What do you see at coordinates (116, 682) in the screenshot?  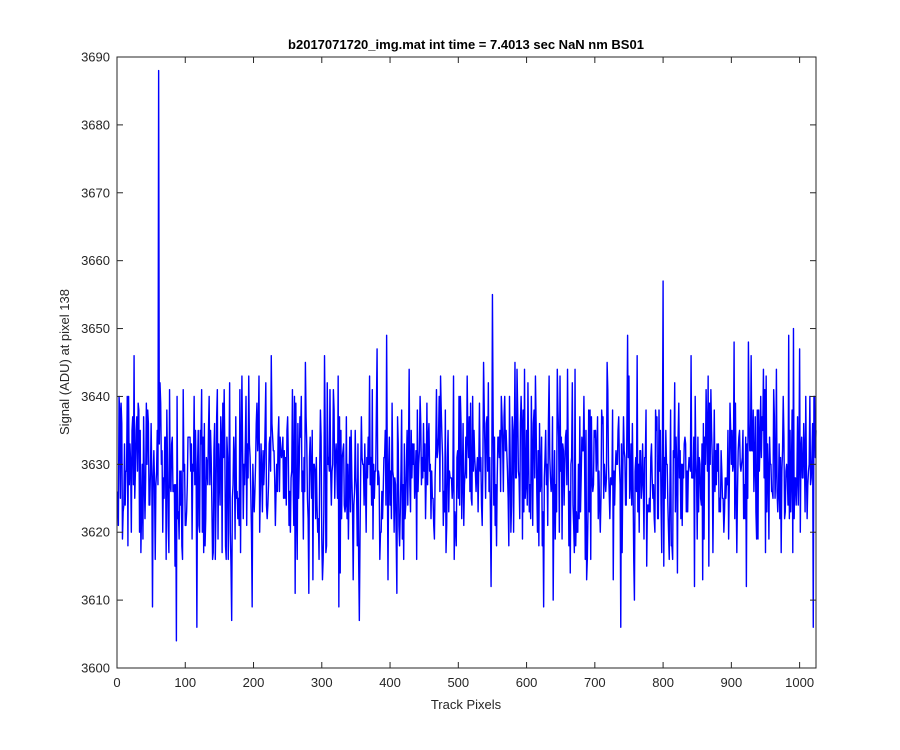 I see `x-tick-label: 0` at bounding box center [116, 682].